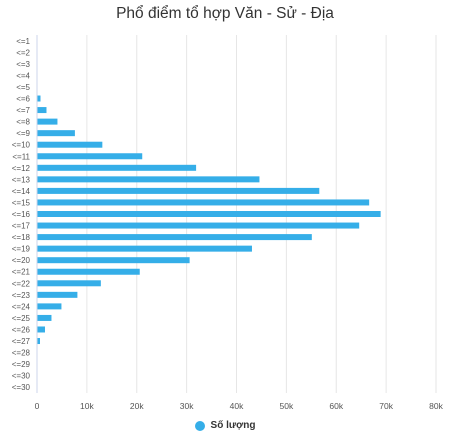 This screenshot has width=450, height=446. I want to click on y-tick-label: <=21, so click(21, 272).